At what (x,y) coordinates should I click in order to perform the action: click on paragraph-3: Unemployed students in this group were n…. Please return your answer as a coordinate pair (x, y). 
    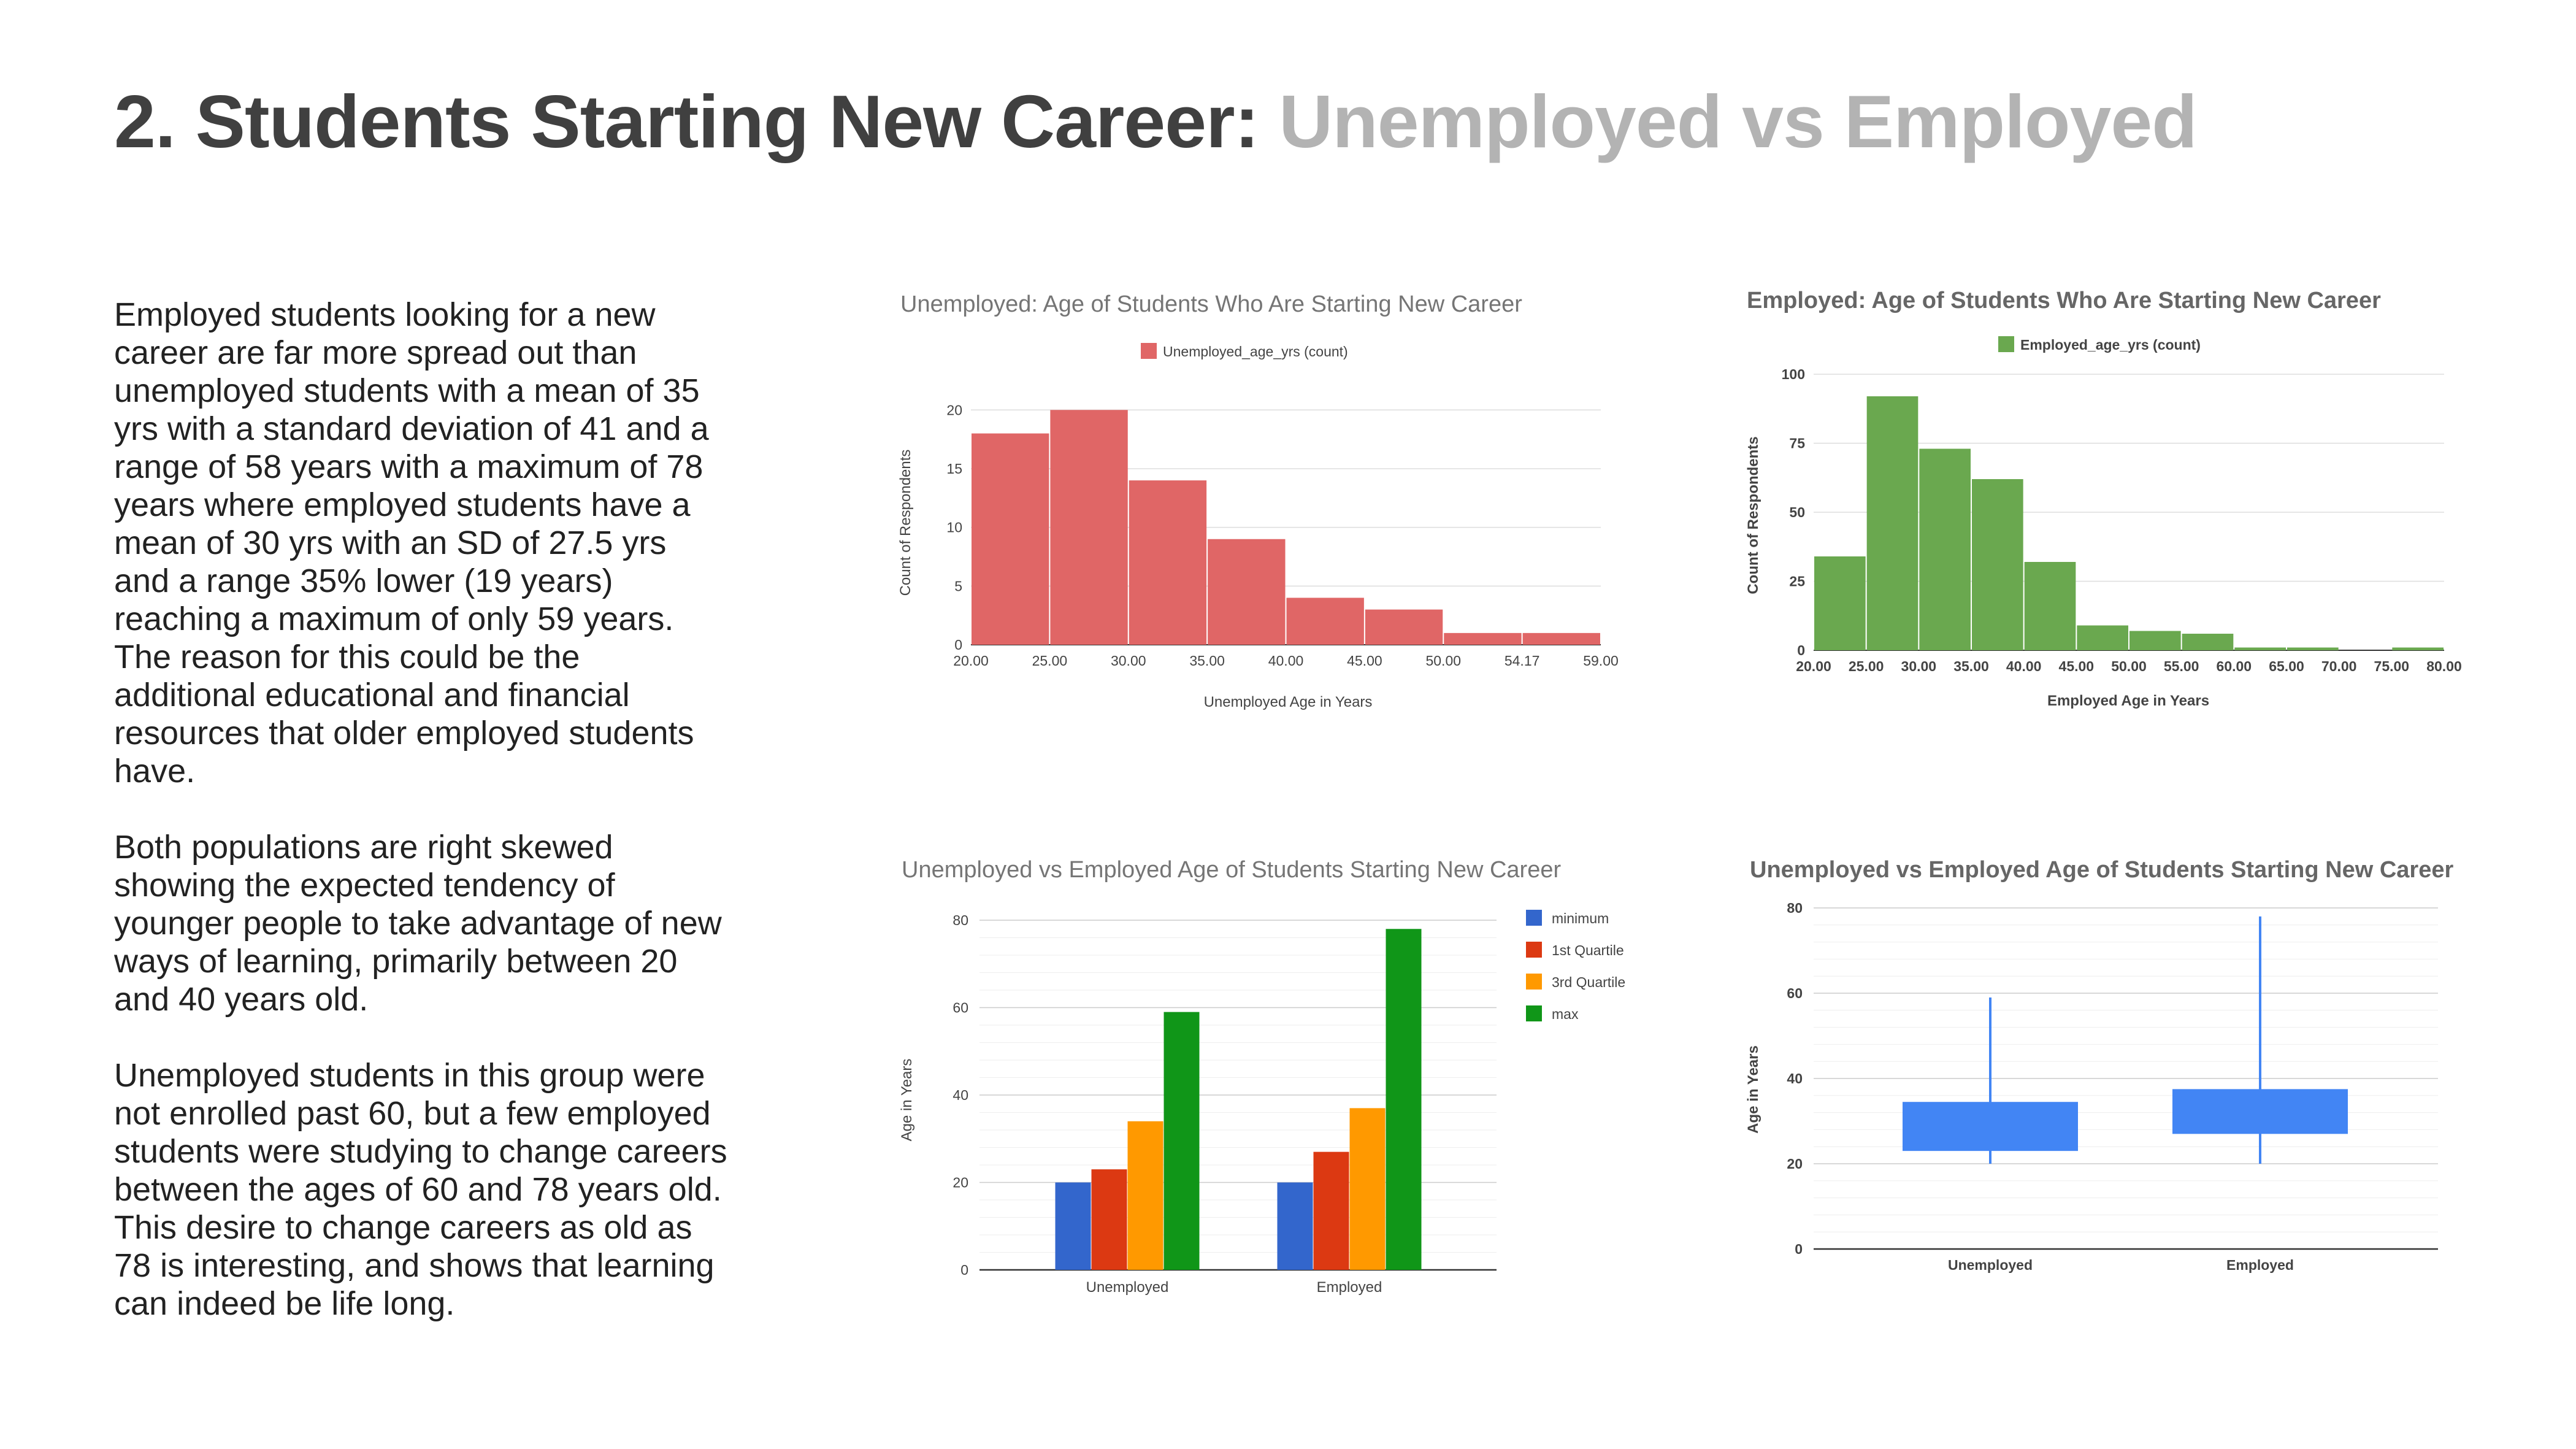
    Looking at the image, I should click on (420, 1189).